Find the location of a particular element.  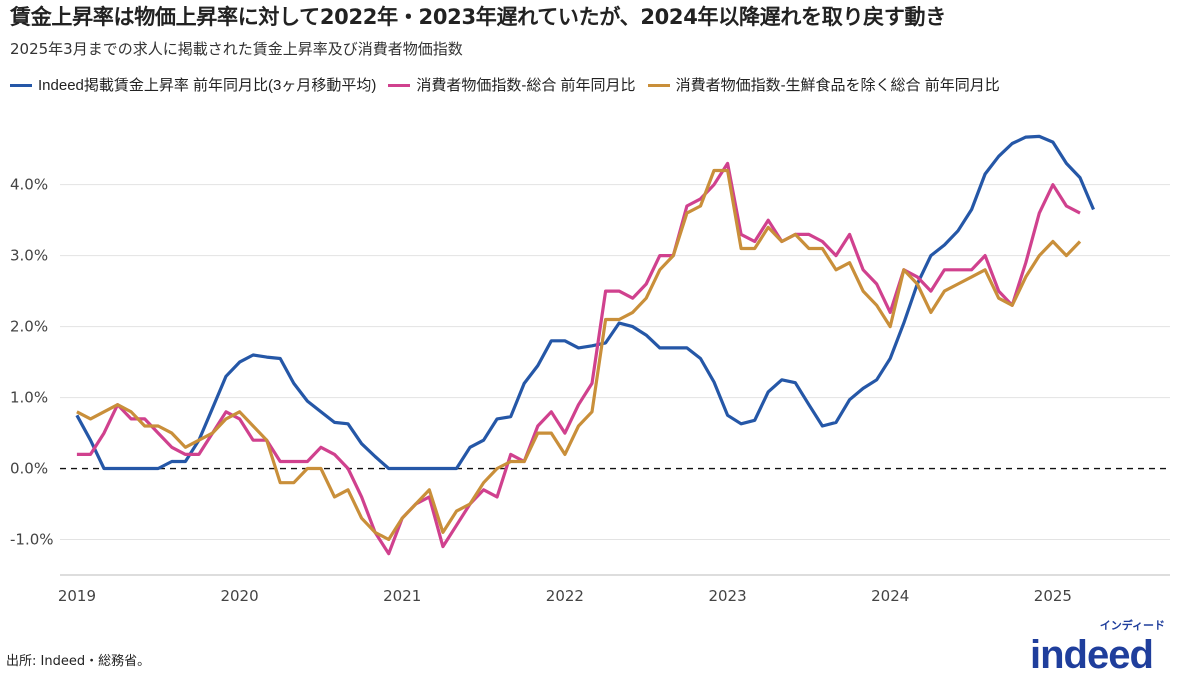

legend-label: Indeed掲載賃金上昇率 前年同月比(3ヶ月移動平均) is located at coordinates (207, 85).